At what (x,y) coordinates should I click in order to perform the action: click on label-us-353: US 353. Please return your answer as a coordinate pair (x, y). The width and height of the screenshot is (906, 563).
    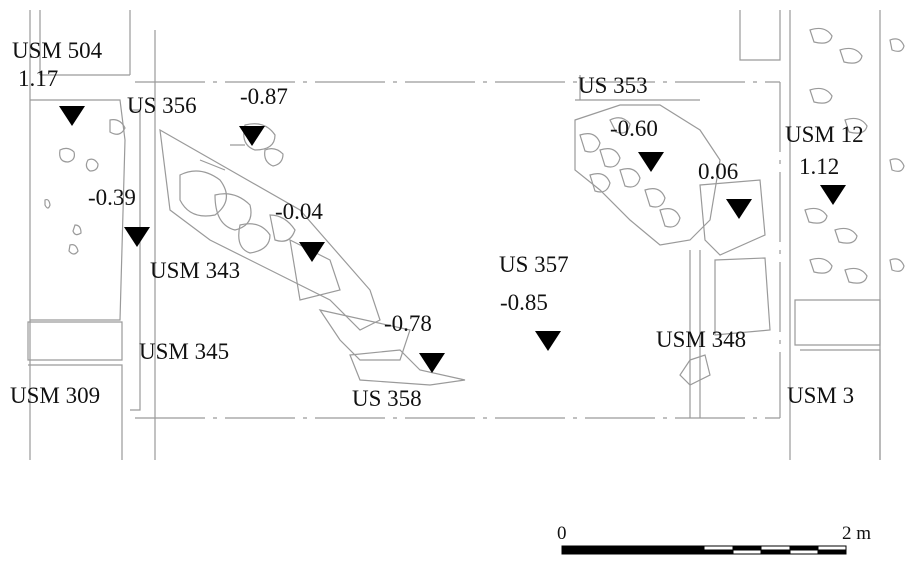
    Looking at the image, I should click on (613, 85).